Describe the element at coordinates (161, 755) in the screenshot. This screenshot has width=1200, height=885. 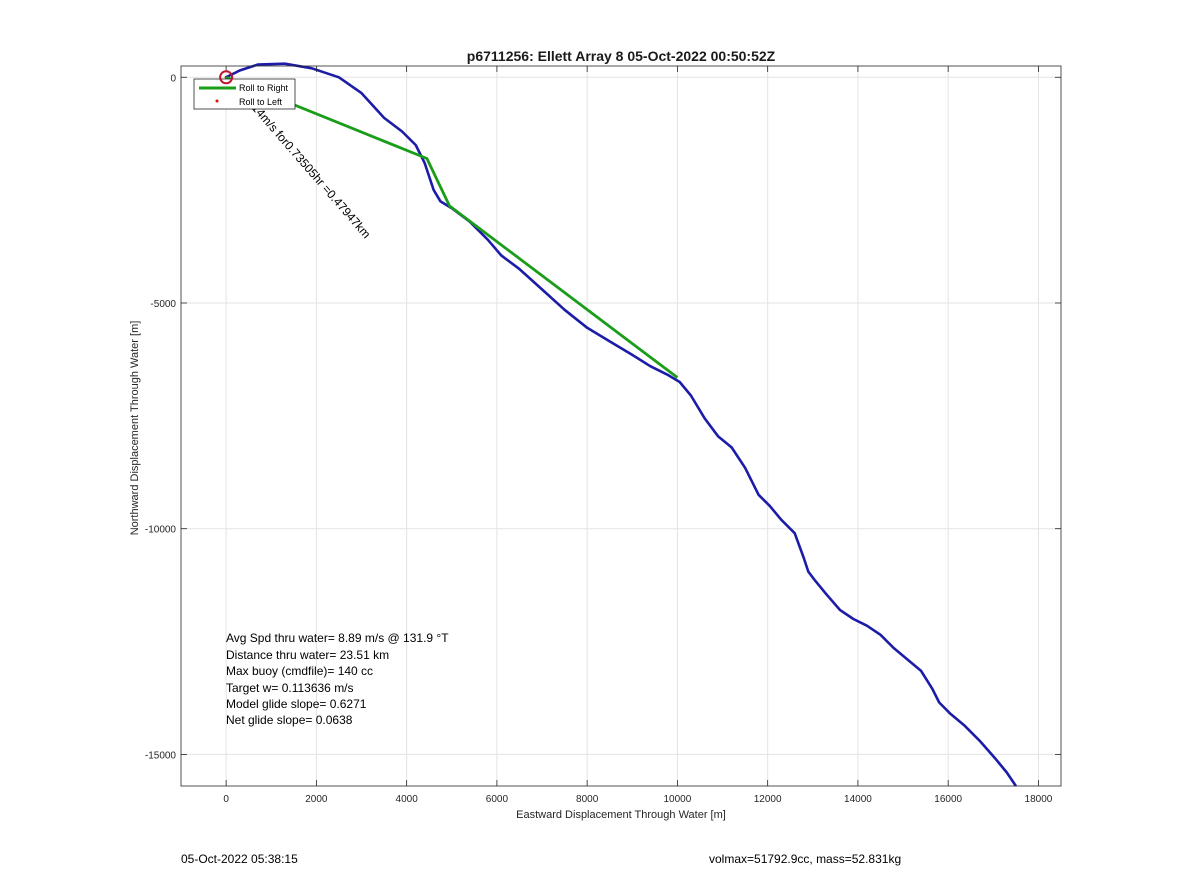
I see `y-tick-label: -15000` at that location.